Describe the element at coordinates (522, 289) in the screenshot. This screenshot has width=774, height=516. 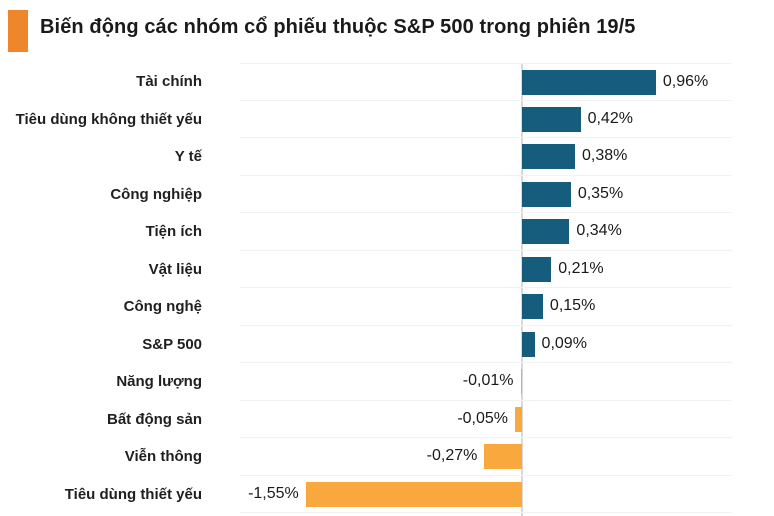
I see `zero-axis-line` at that location.